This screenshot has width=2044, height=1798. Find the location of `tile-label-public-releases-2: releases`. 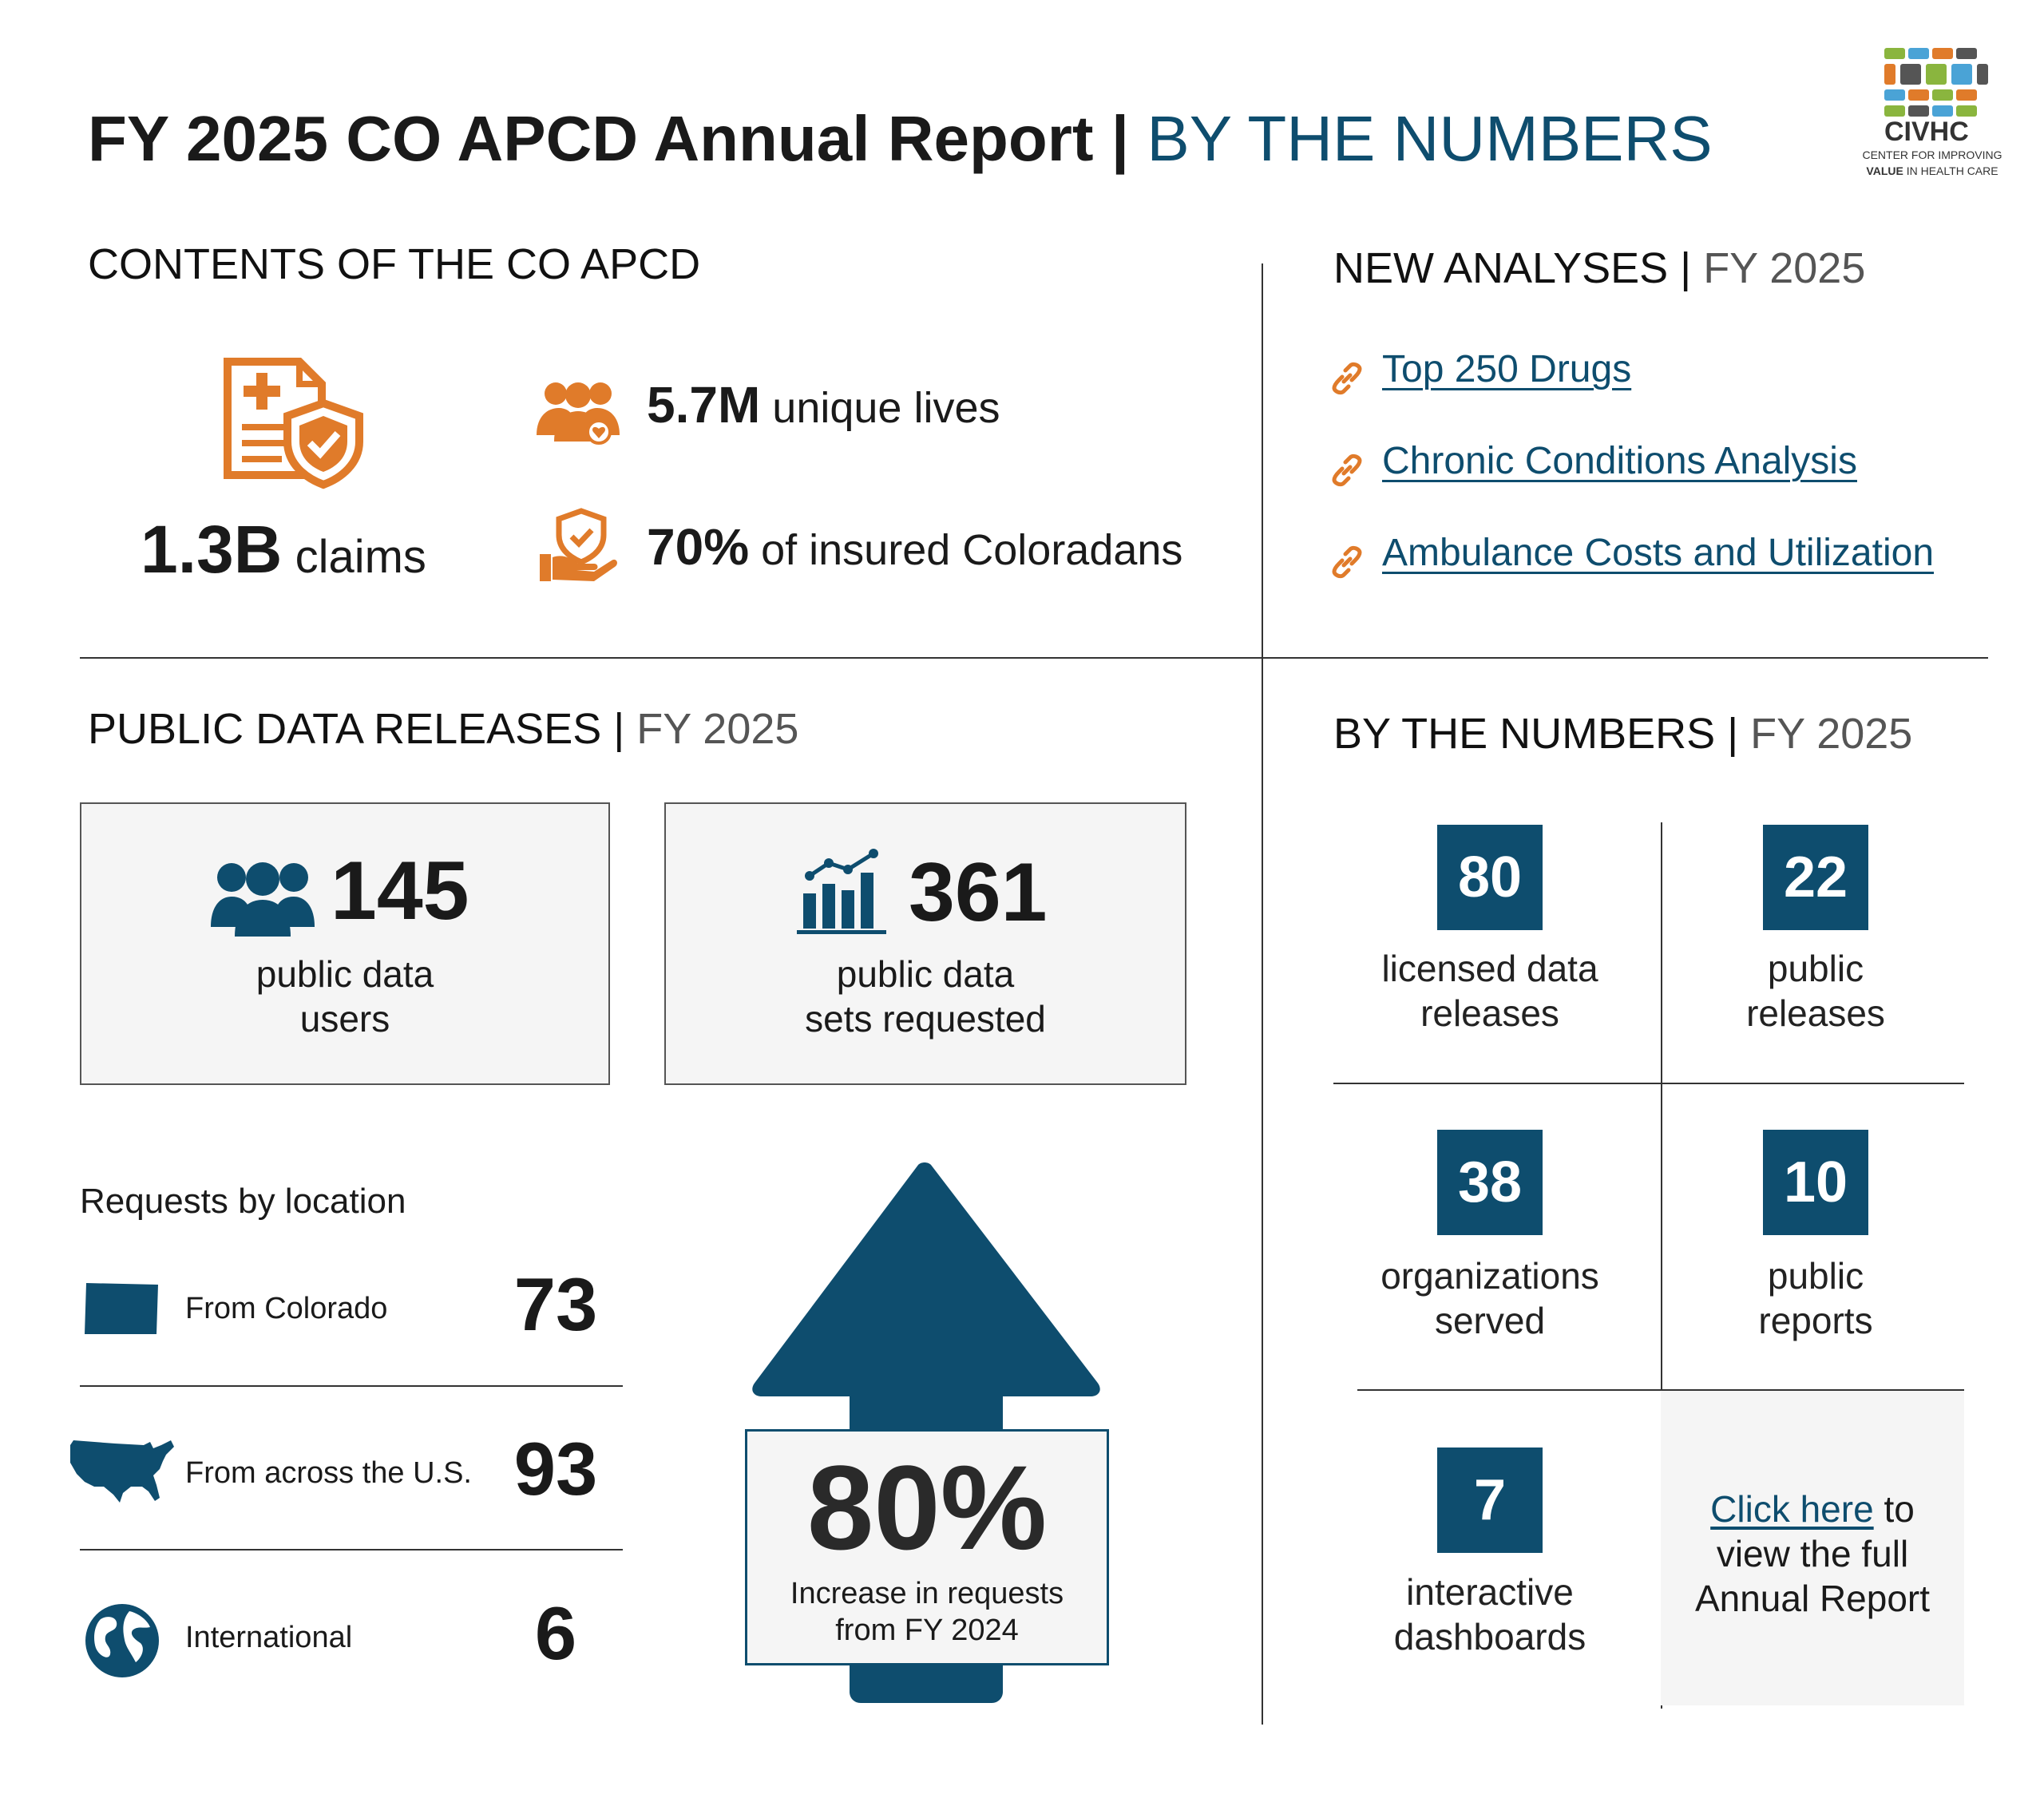

tile-label-public-releases-2: releases is located at coordinates (1815, 1013).